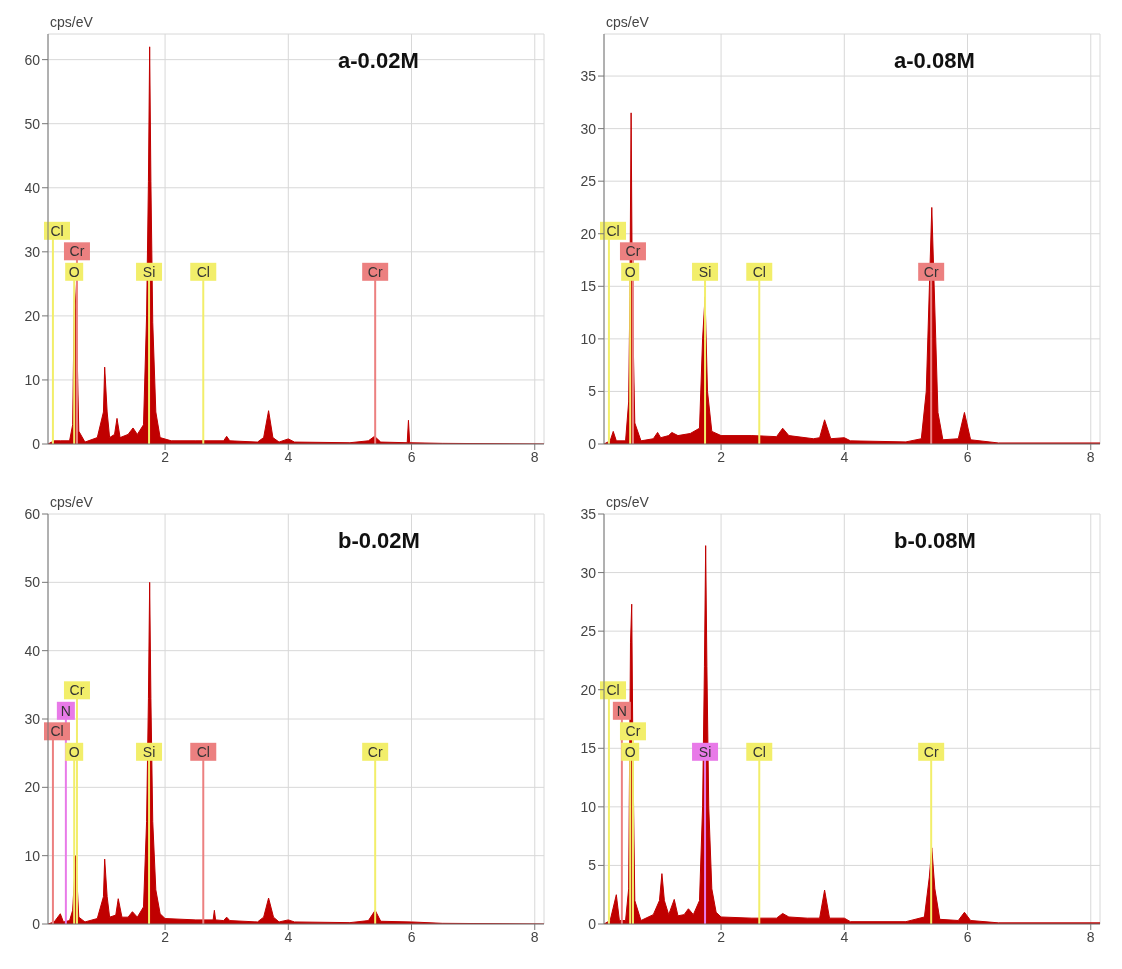  I want to click on text: a-0.08M, so click(934, 61).